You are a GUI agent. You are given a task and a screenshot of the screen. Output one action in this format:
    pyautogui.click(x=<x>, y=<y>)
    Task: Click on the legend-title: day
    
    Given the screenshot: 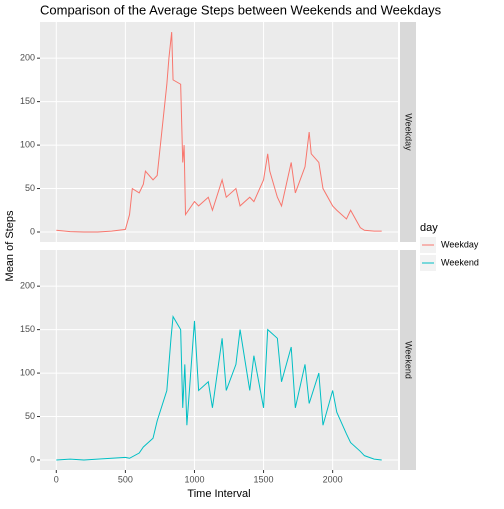 What is the action you would take?
    pyautogui.click(x=429, y=228)
    